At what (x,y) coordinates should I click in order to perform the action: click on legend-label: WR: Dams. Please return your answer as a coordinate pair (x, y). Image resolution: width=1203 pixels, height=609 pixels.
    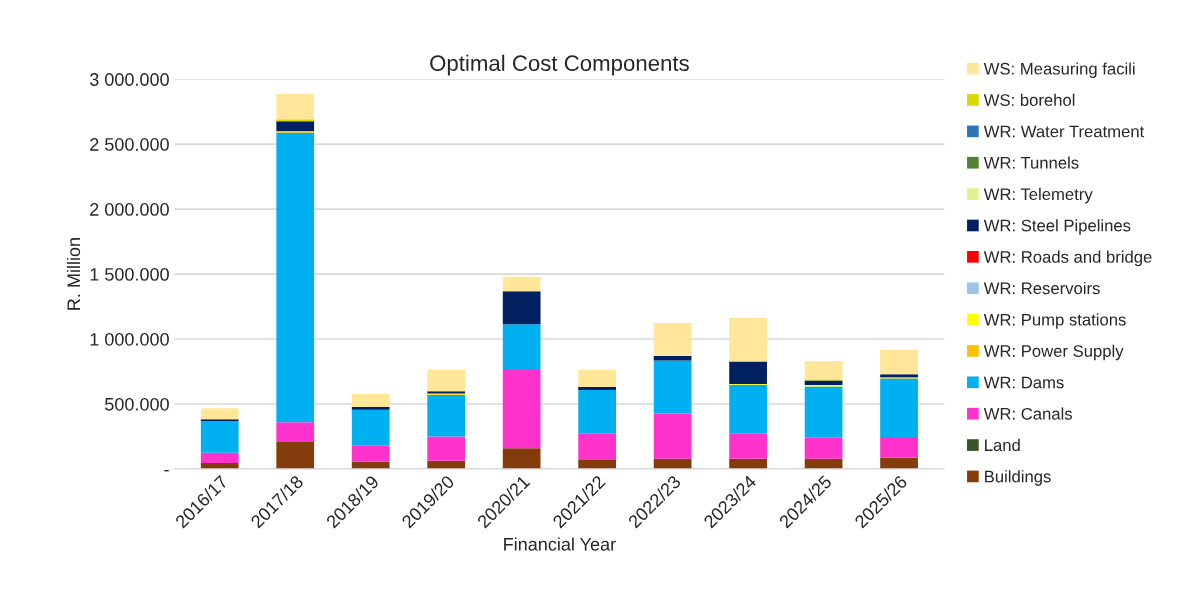
    Looking at the image, I should click on (1023, 382).